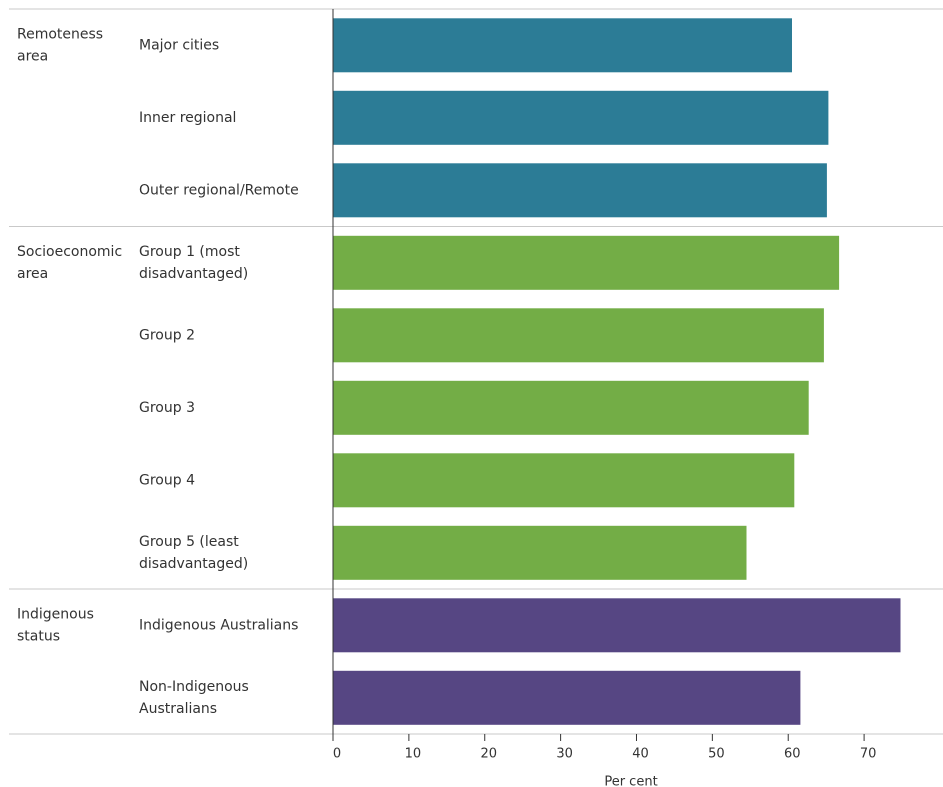  Describe the element at coordinates (60, 45) in the screenshot. I see `group-label: Remoteness area` at that location.